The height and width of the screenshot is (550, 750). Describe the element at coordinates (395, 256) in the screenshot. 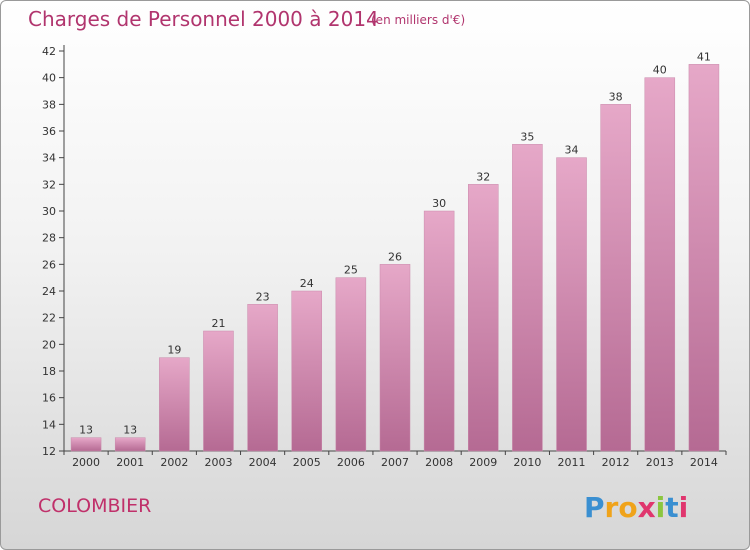

I see `bar-value-label: 26` at that location.